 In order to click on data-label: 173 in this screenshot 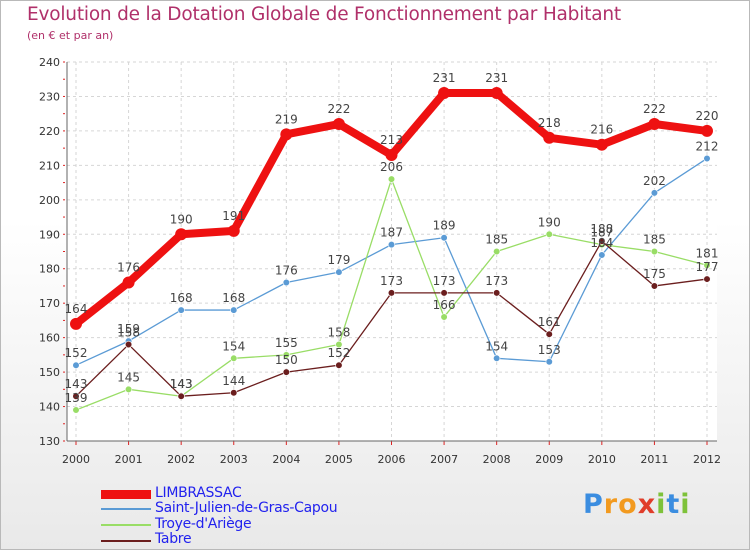, I will do `click(496, 281)`.